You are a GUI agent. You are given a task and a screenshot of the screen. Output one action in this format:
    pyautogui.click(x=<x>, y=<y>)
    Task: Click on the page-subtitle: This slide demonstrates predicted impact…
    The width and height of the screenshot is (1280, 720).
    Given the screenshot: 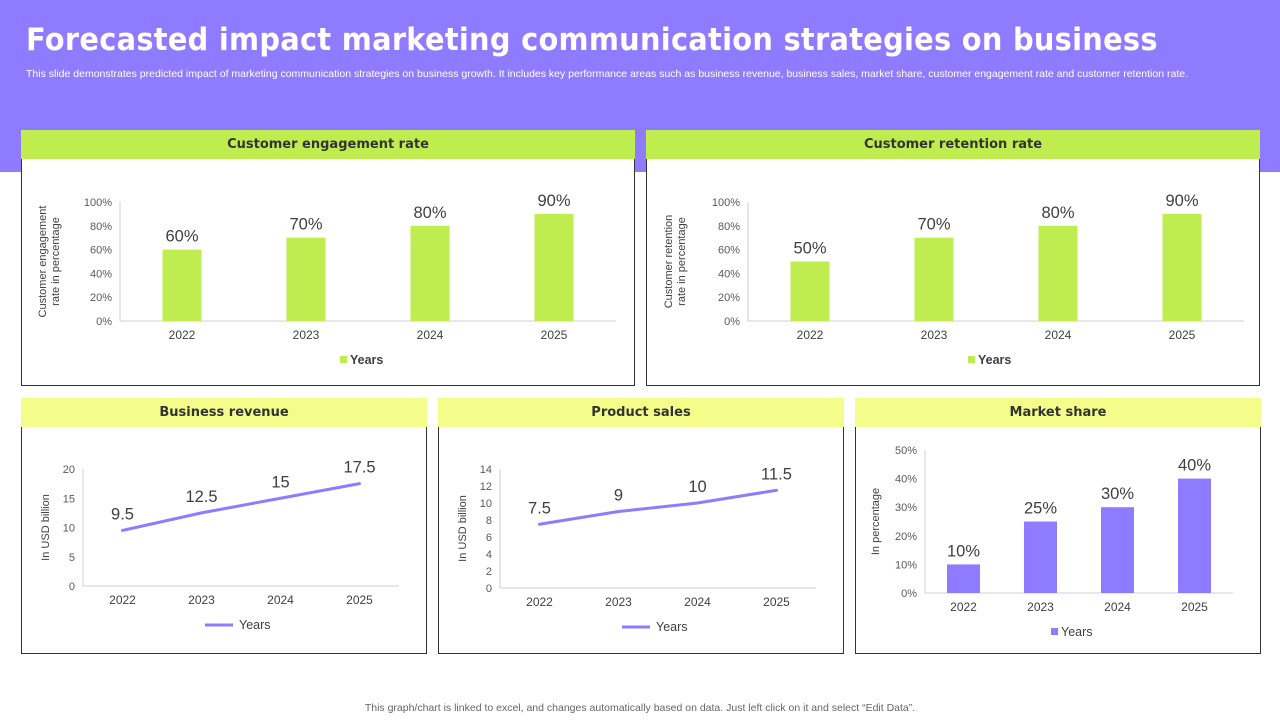 What is the action you would take?
    pyautogui.click(x=607, y=74)
    